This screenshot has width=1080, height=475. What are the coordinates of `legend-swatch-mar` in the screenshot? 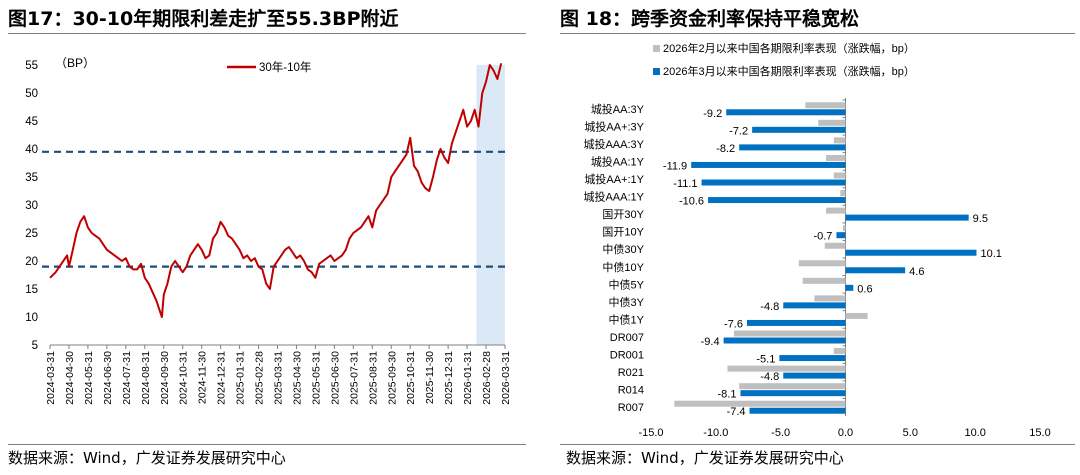 It's located at (656, 71).